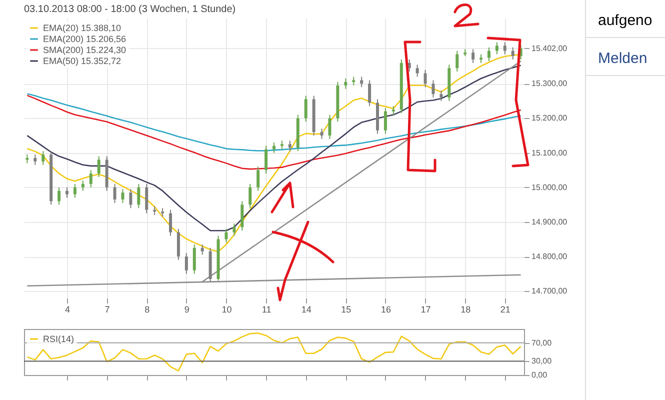 Image resolution: width=665 pixels, height=400 pixels. Describe the element at coordinates (82, 61) in the screenshot. I see `legend-label: EMA(50) 15.352,72` at that location.